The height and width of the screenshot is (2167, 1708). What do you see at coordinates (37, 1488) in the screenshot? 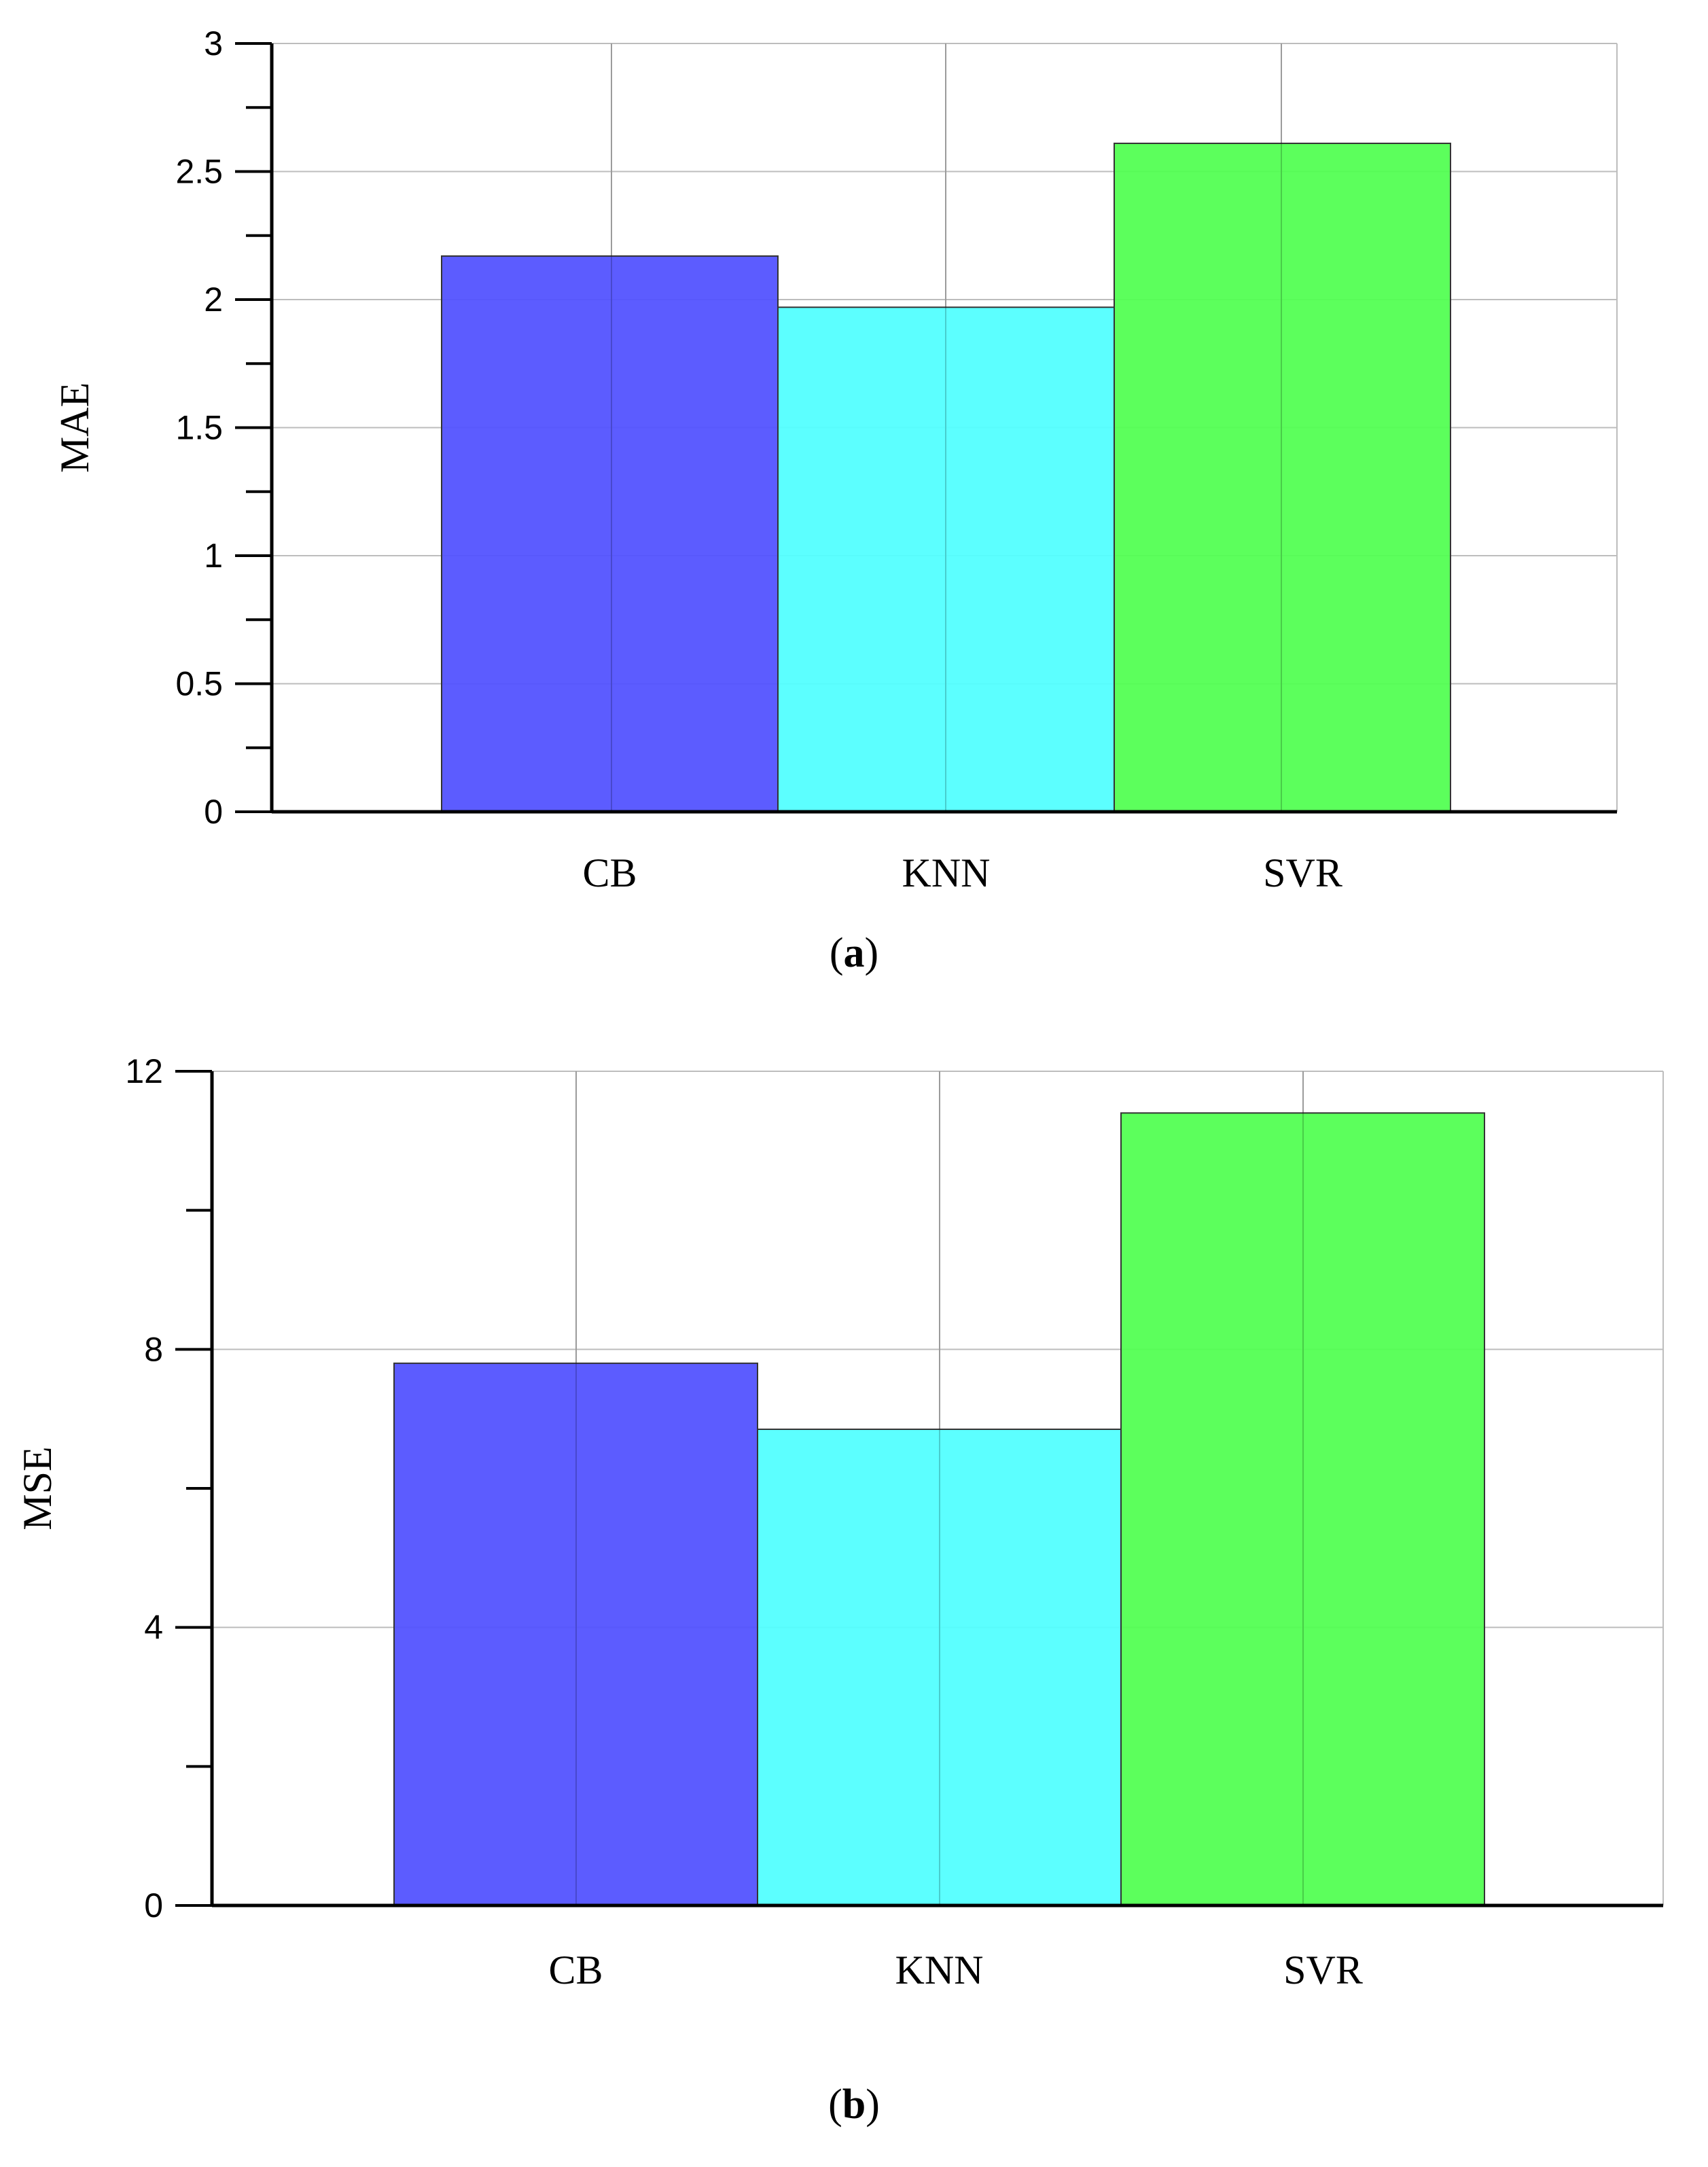
I see `y-axis-title: MSE` at bounding box center [37, 1488].